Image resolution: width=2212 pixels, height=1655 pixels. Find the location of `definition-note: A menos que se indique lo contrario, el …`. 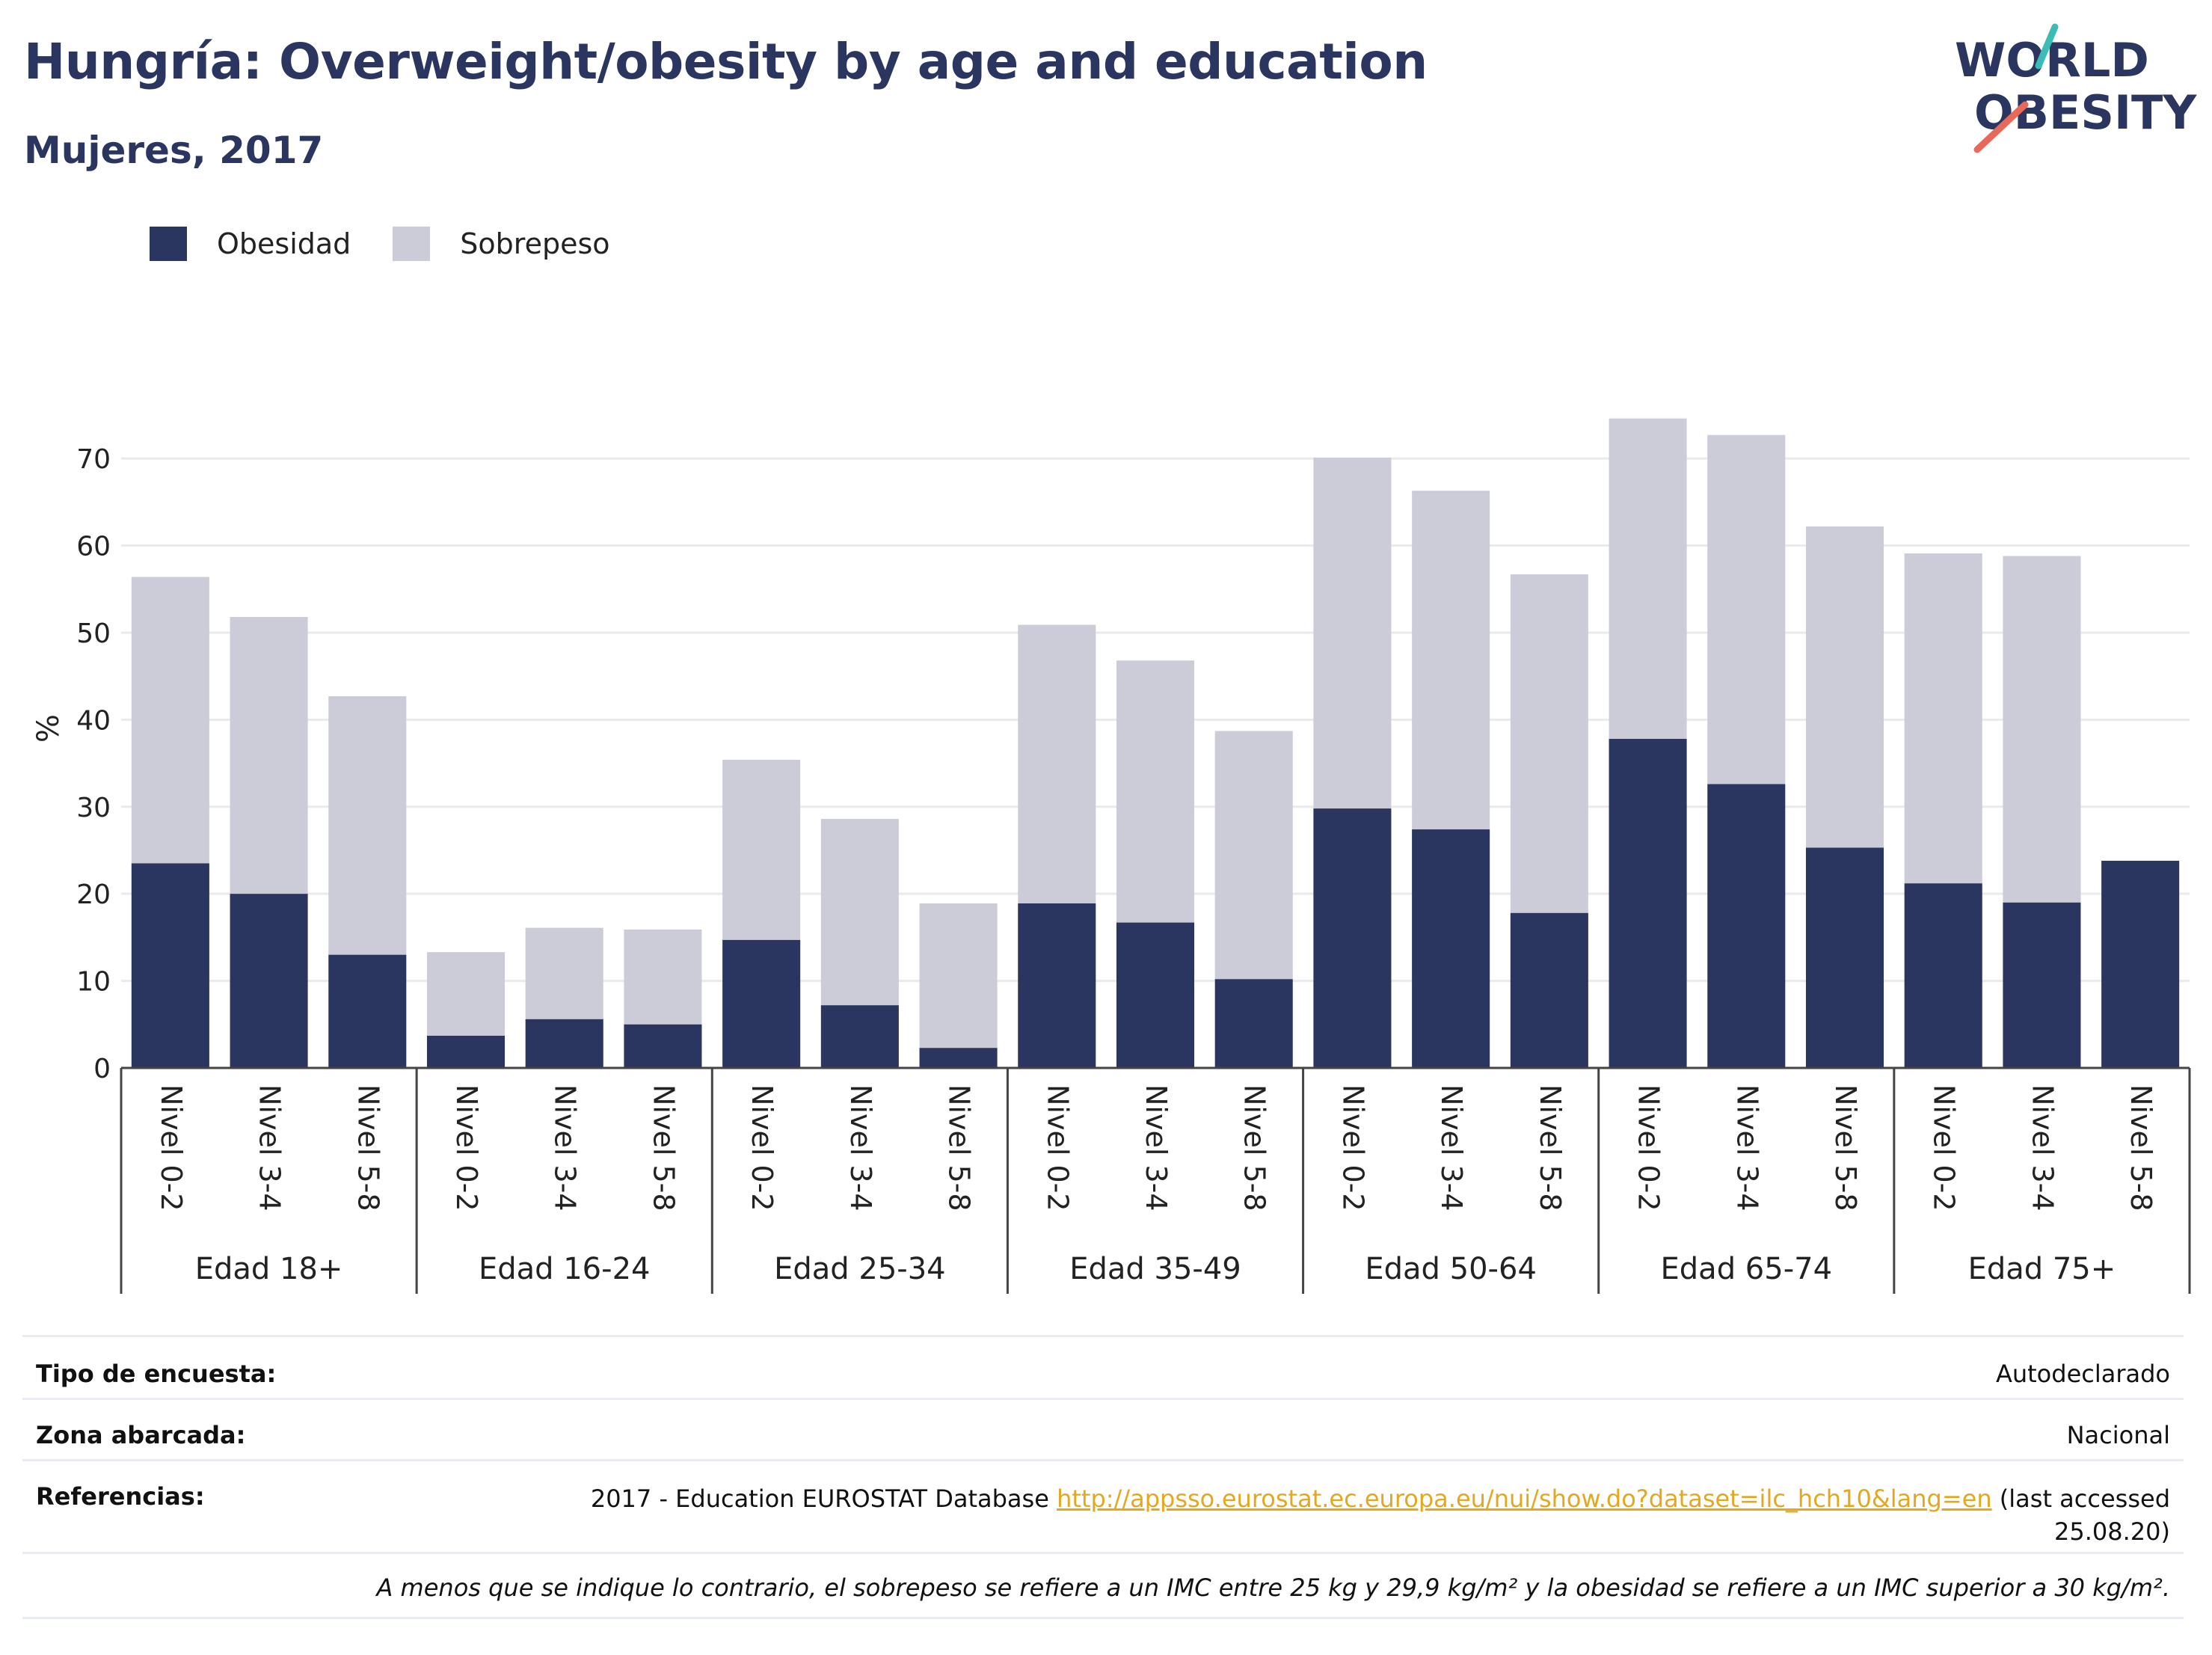

definition-note: A menos que se indique lo contrario, el … is located at coordinates (1273, 1587).